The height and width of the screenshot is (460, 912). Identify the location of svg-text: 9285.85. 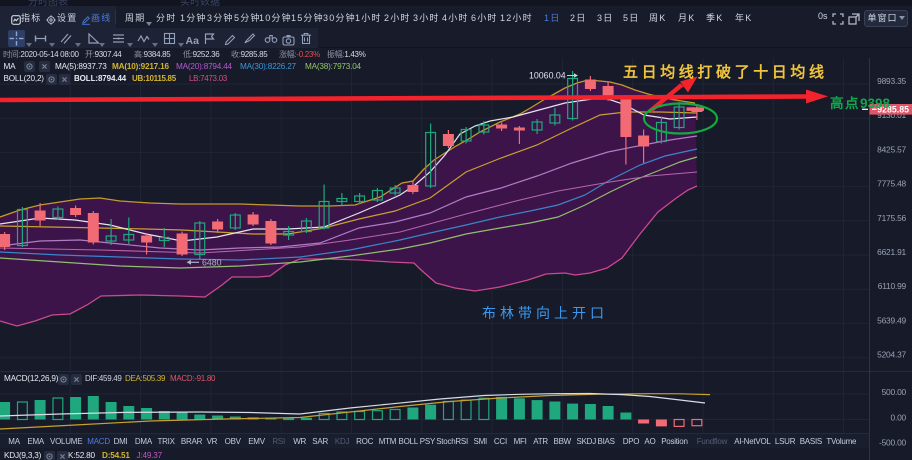
(893, 109).